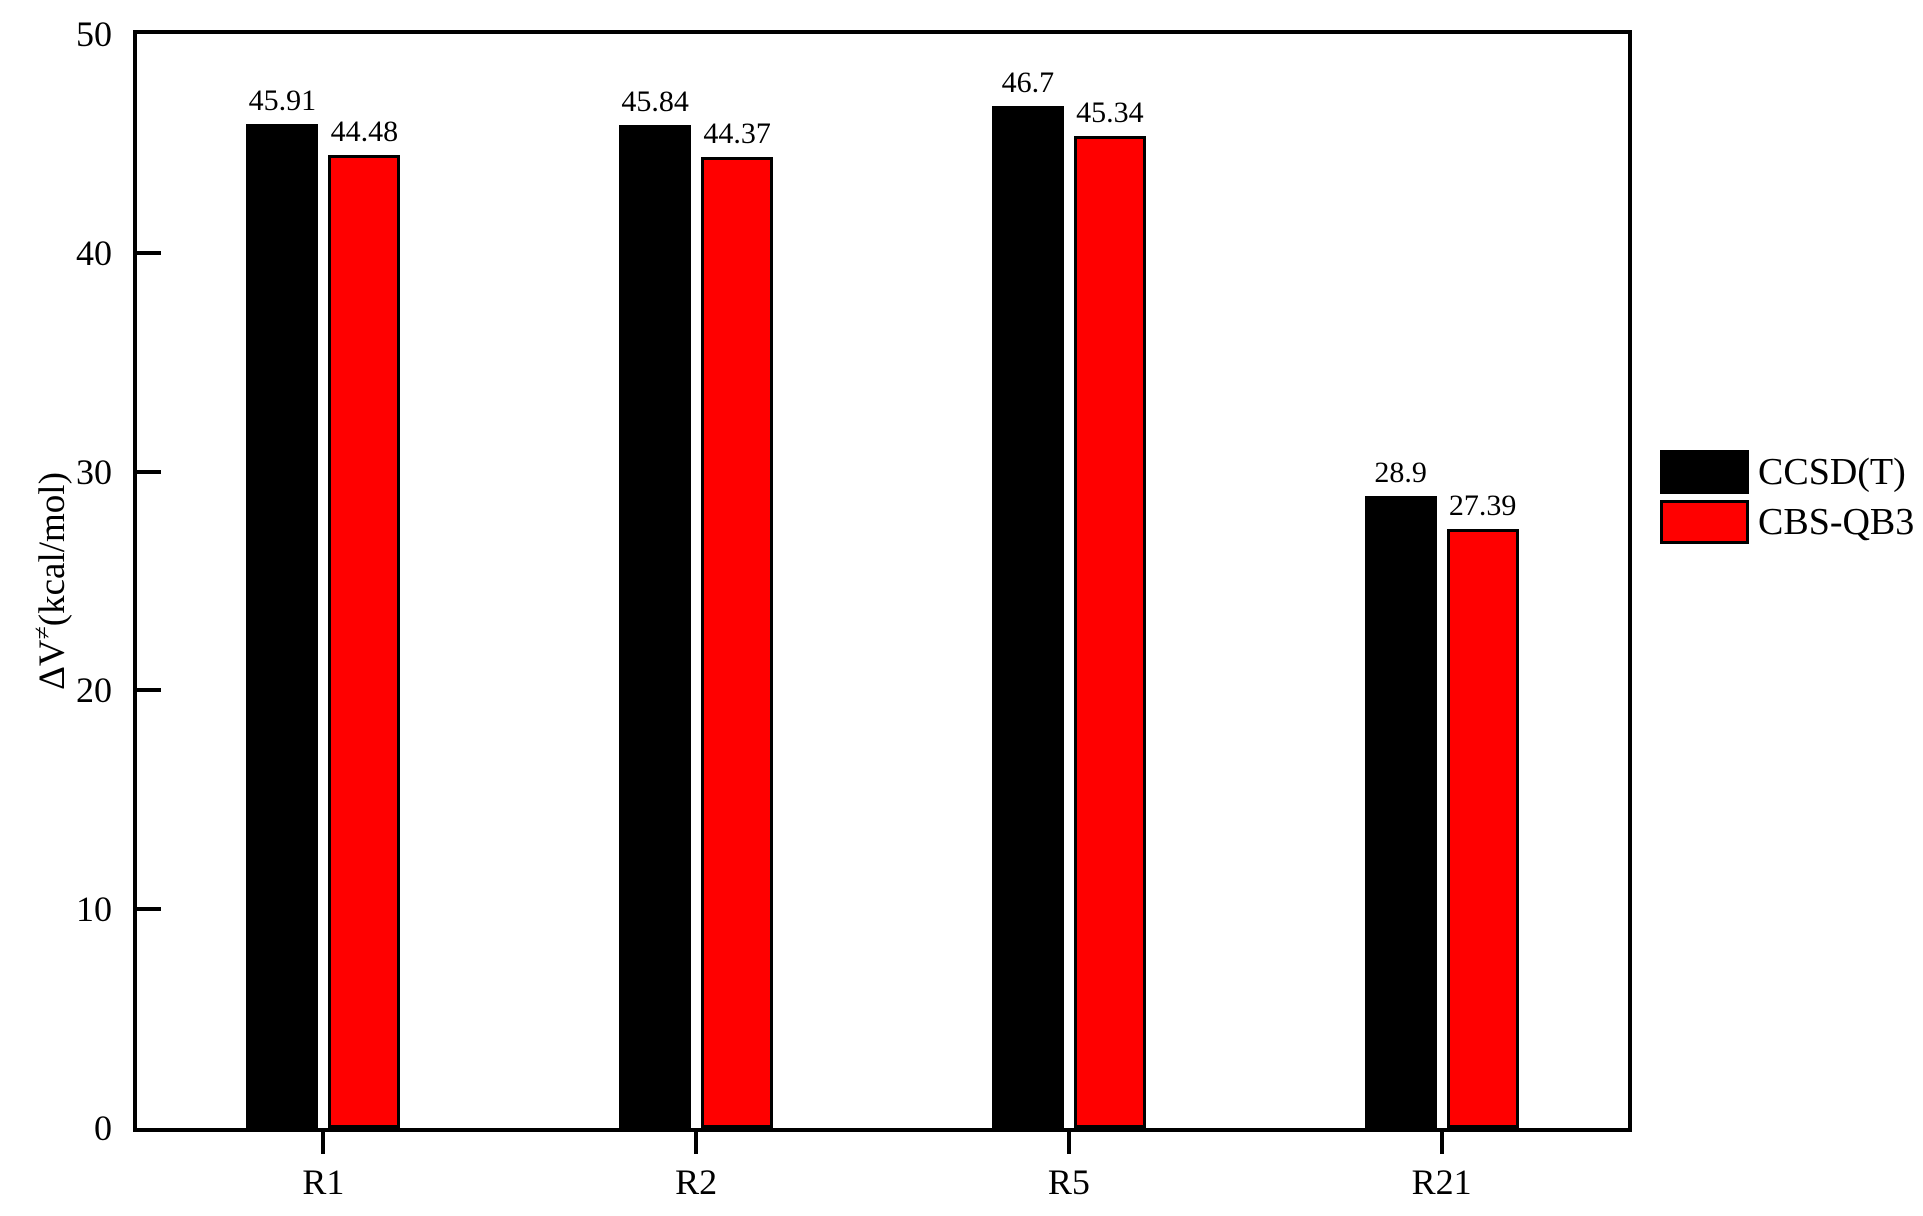  I want to click on legend: CCSD(T) CBS-QB3, so click(1787, 500).